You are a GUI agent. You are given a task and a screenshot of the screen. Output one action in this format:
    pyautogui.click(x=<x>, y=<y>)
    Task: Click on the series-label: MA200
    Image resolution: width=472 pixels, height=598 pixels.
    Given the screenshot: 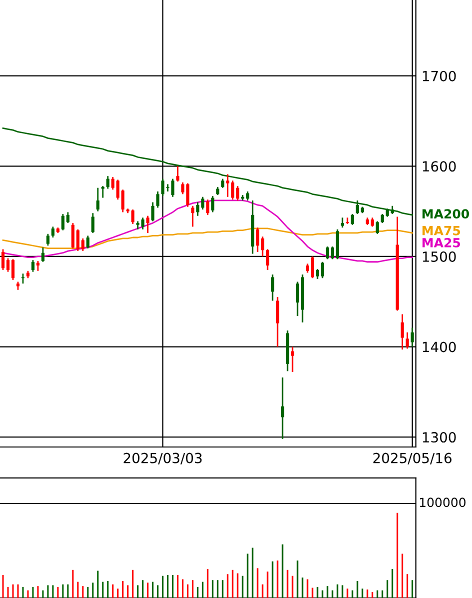 What is the action you would take?
    pyautogui.click(x=445, y=214)
    